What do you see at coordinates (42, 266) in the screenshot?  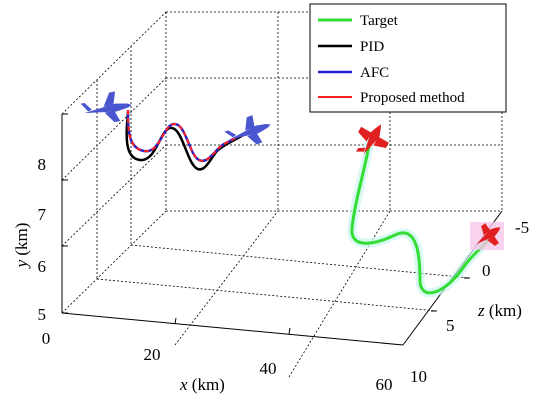 I see `y-tick-label: 6` at bounding box center [42, 266].